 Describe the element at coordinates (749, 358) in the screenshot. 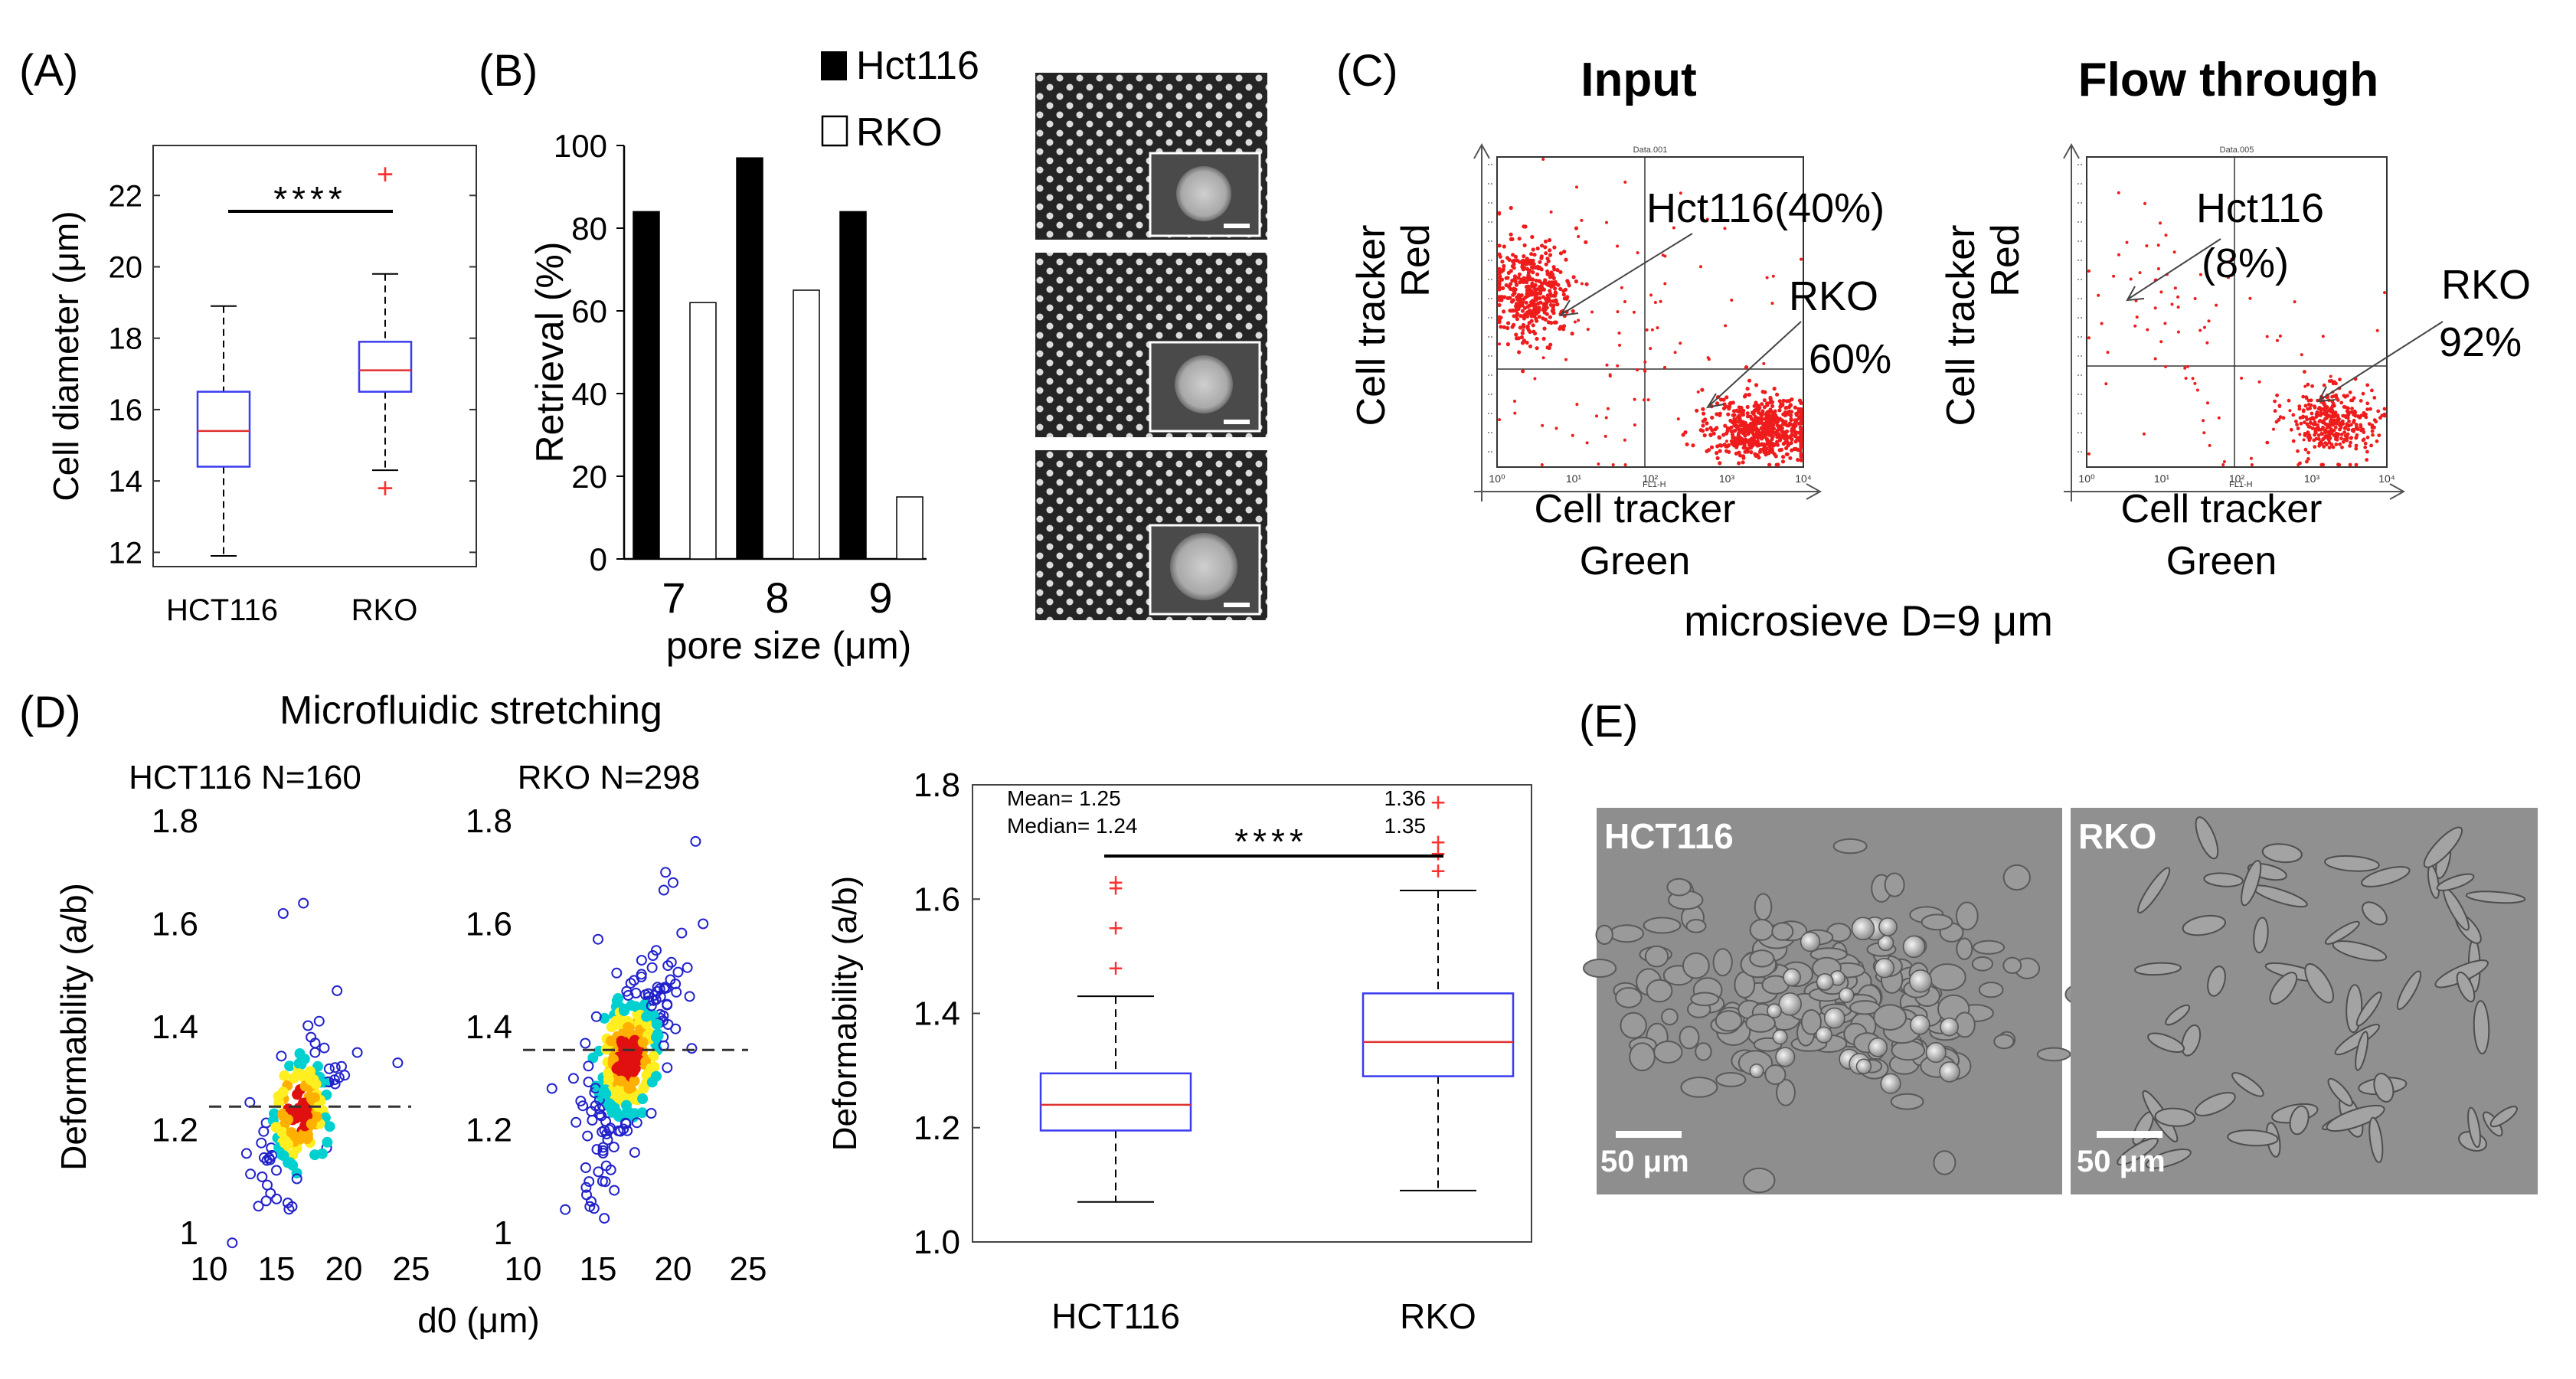

I see `panel-b-bar-hct116` at that location.